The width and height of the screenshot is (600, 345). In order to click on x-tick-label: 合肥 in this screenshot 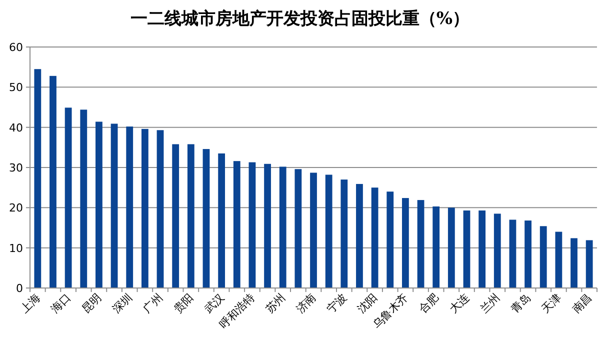, I will do `click(429, 303)`.